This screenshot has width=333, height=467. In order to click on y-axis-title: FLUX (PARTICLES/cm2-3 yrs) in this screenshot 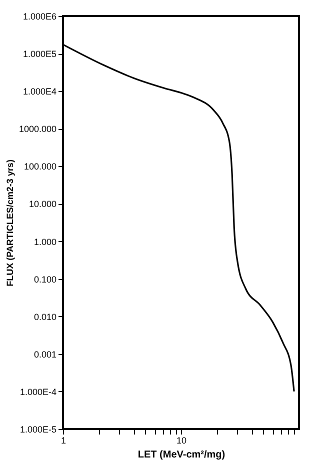, I will do `click(9, 223)`.